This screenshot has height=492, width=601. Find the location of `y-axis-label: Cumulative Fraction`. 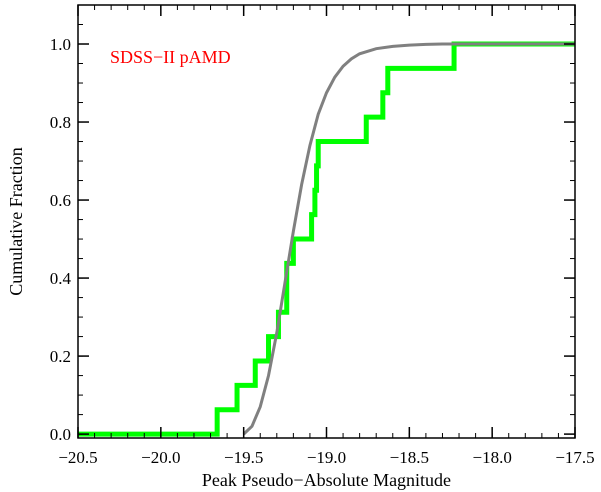

y-axis-label: Cumulative Fraction is located at coordinates (16, 221).